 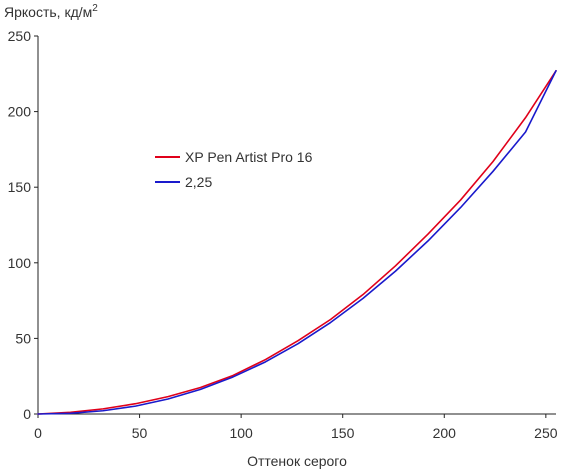 What do you see at coordinates (20, 112) in the screenshot?
I see `y-tick-label: 200` at bounding box center [20, 112].